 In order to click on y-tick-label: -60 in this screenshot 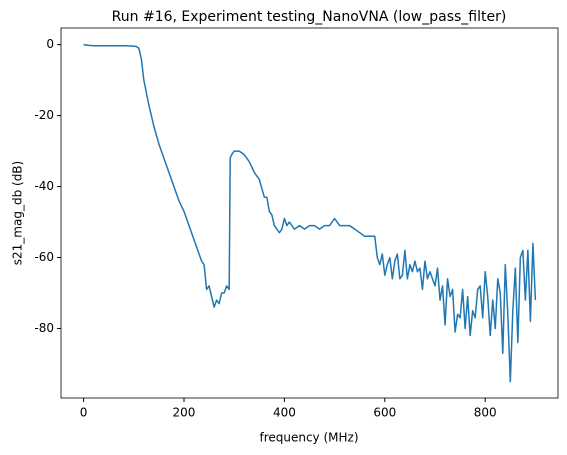, I will do `click(44, 257)`.